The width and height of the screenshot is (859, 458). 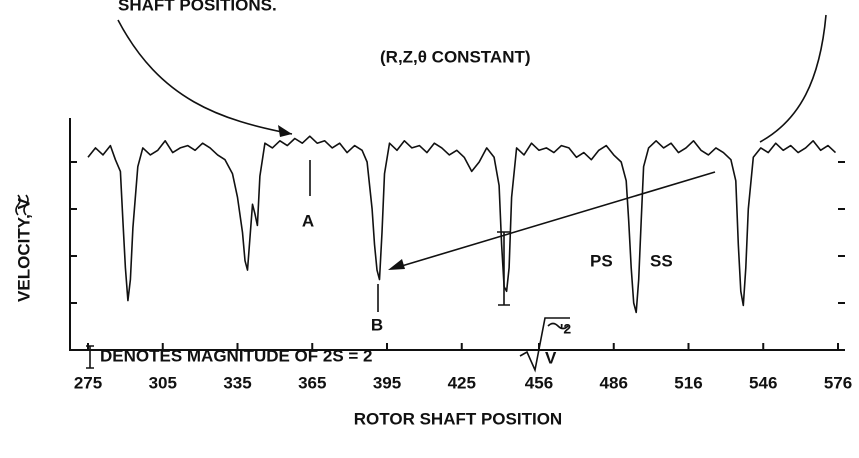 I want to click on x-tick-label: 335, so click(x=237, y=382).